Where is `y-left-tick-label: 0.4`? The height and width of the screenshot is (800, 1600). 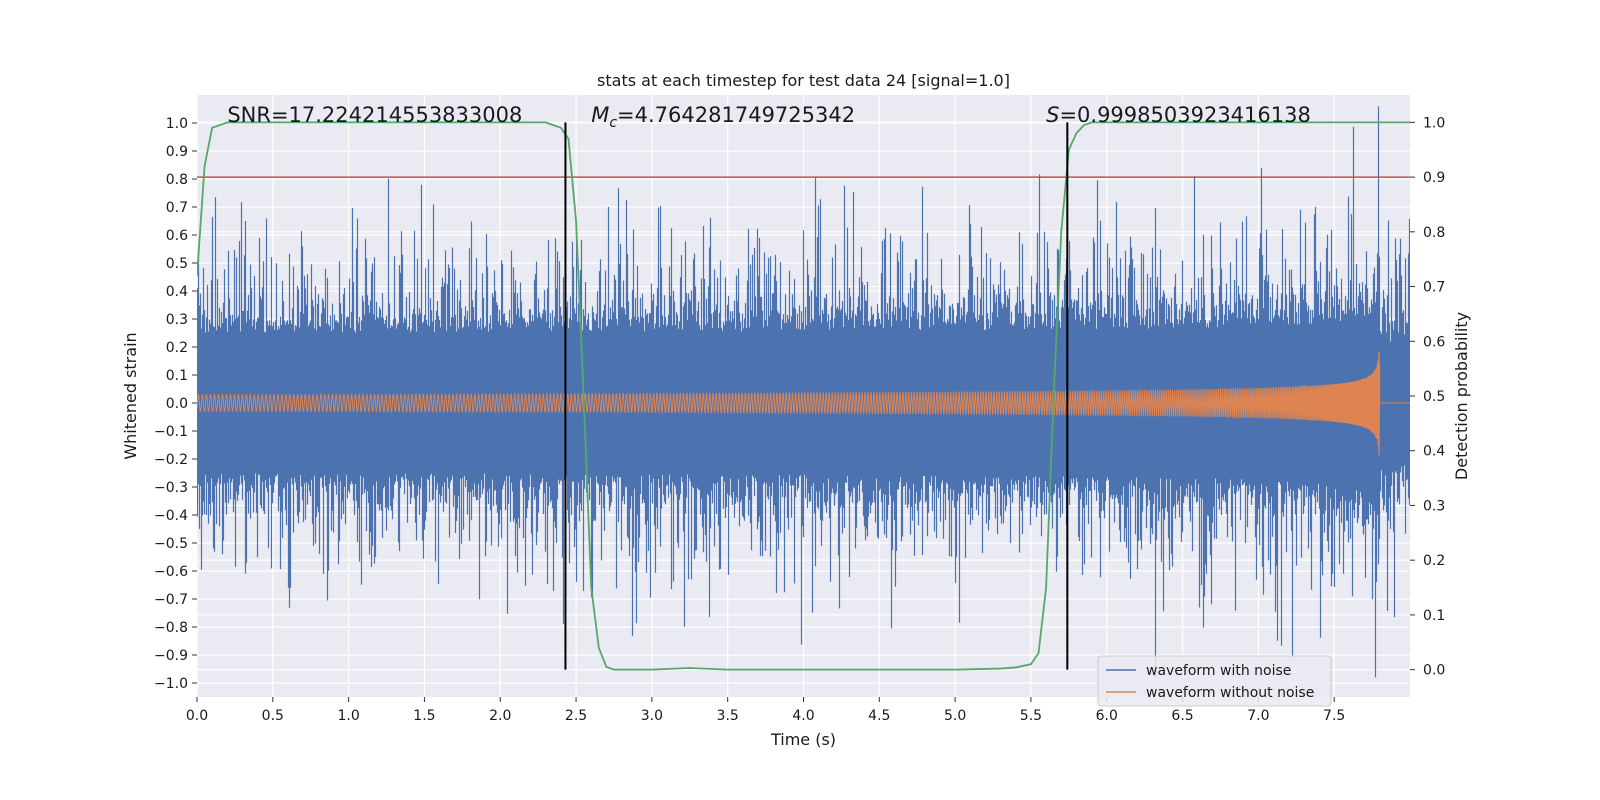 y-left-tick-label: 0.4 is located at coordinates (177, 292).